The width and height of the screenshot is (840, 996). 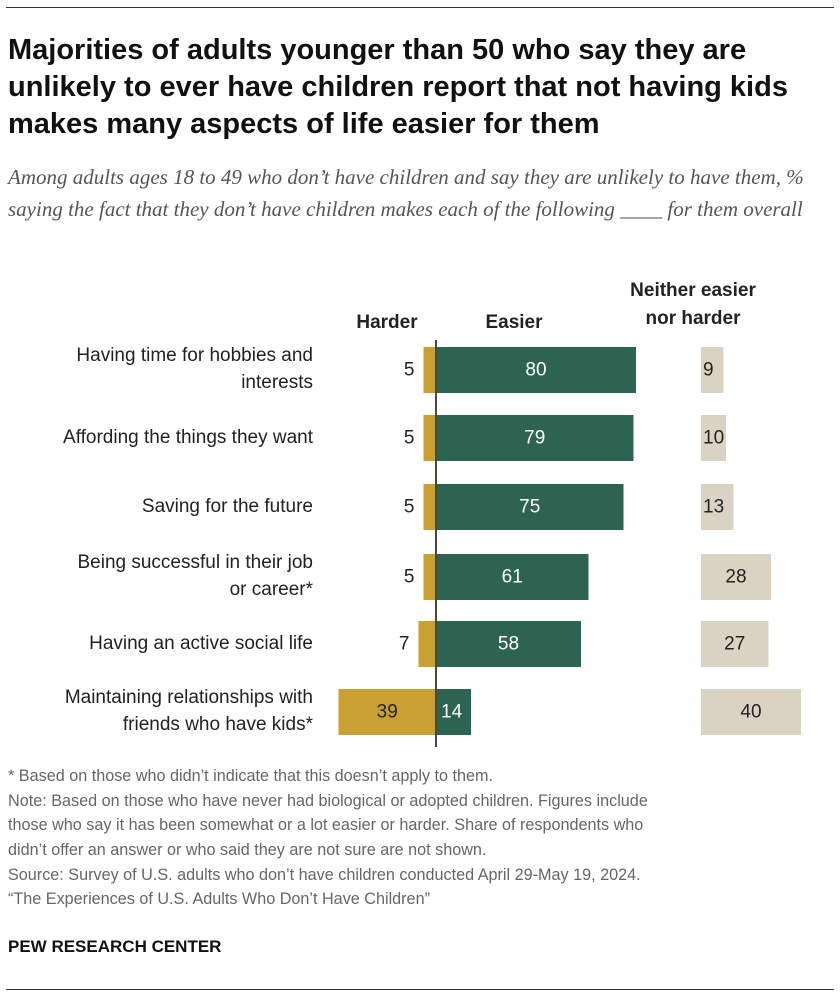 I want to click on harder-value-label: 7, so click(x=404, y=644).